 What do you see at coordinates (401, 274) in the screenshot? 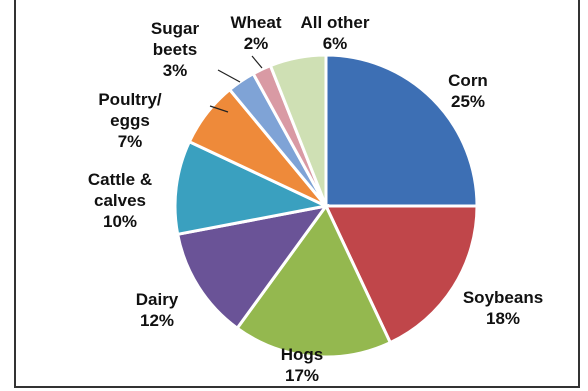
I see `slice-soybeans` at bounding box center [401, 274].